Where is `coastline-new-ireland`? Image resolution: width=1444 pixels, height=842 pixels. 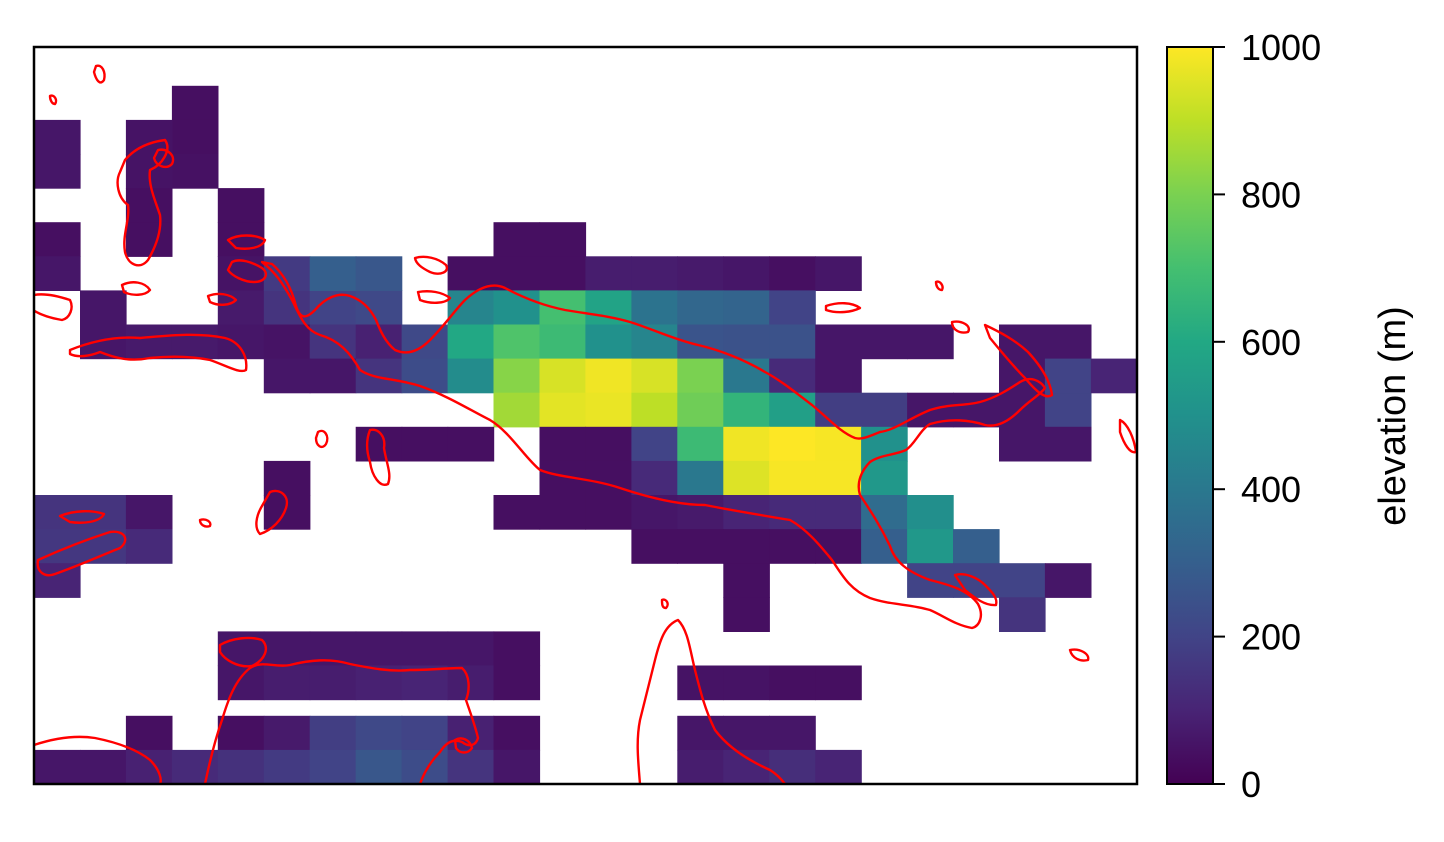 coastline-new-ireland is located at coordinates (960, 327).